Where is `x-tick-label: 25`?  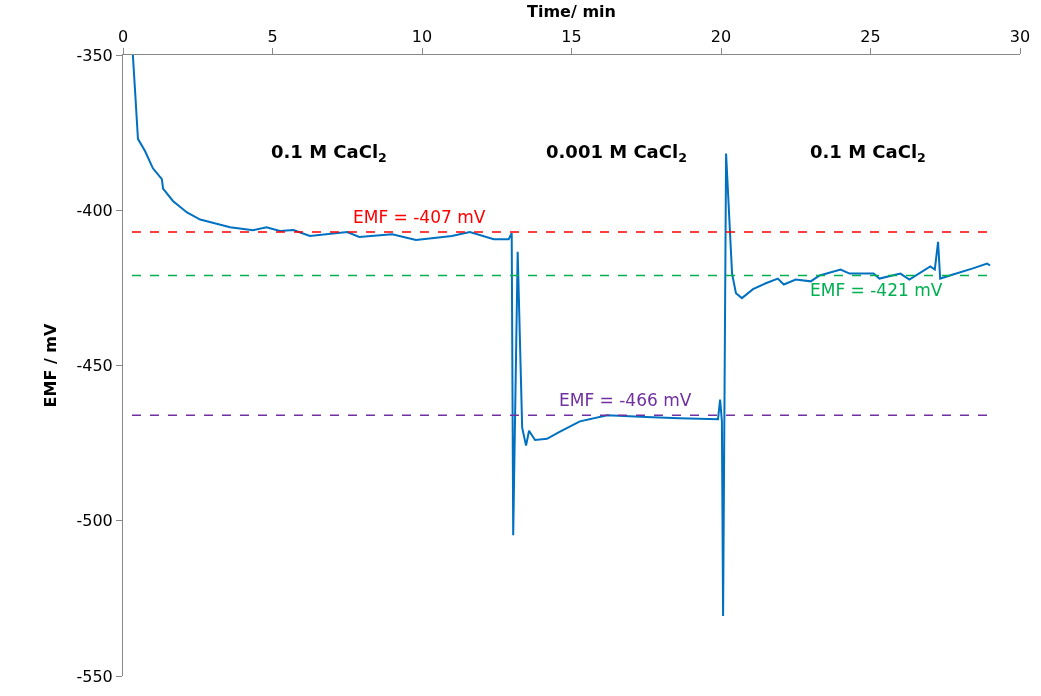
x-tick-label: 25 is located at coordinates (870, 36).